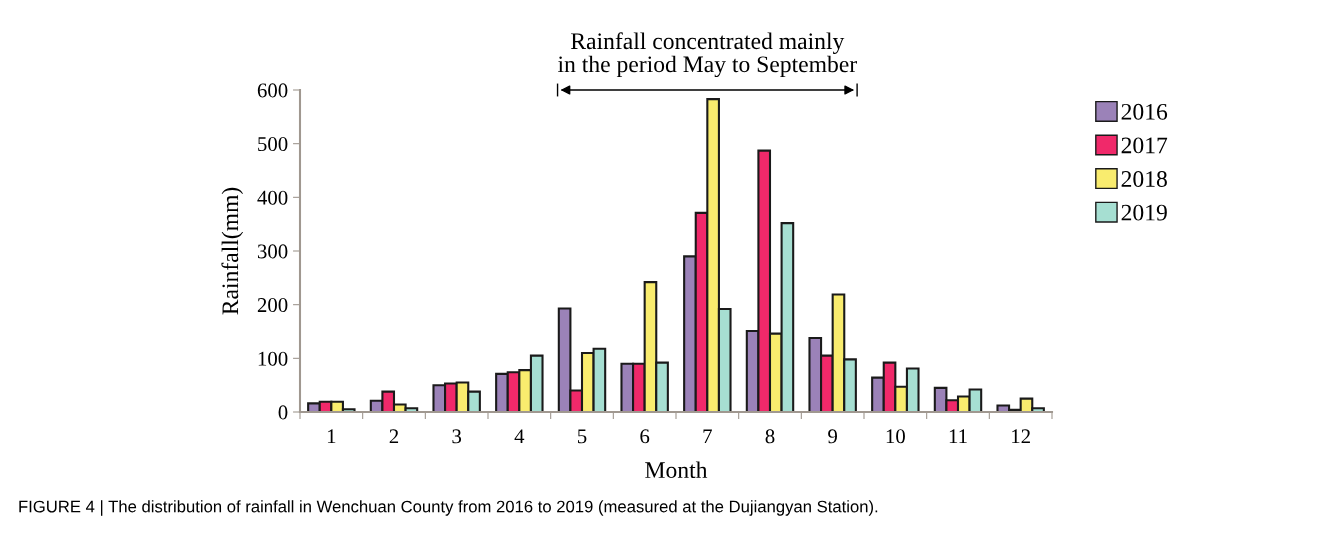  Describe the element at coordinates (273, 358) in the screenshot. I see `y-tick-label: 100` at that location.